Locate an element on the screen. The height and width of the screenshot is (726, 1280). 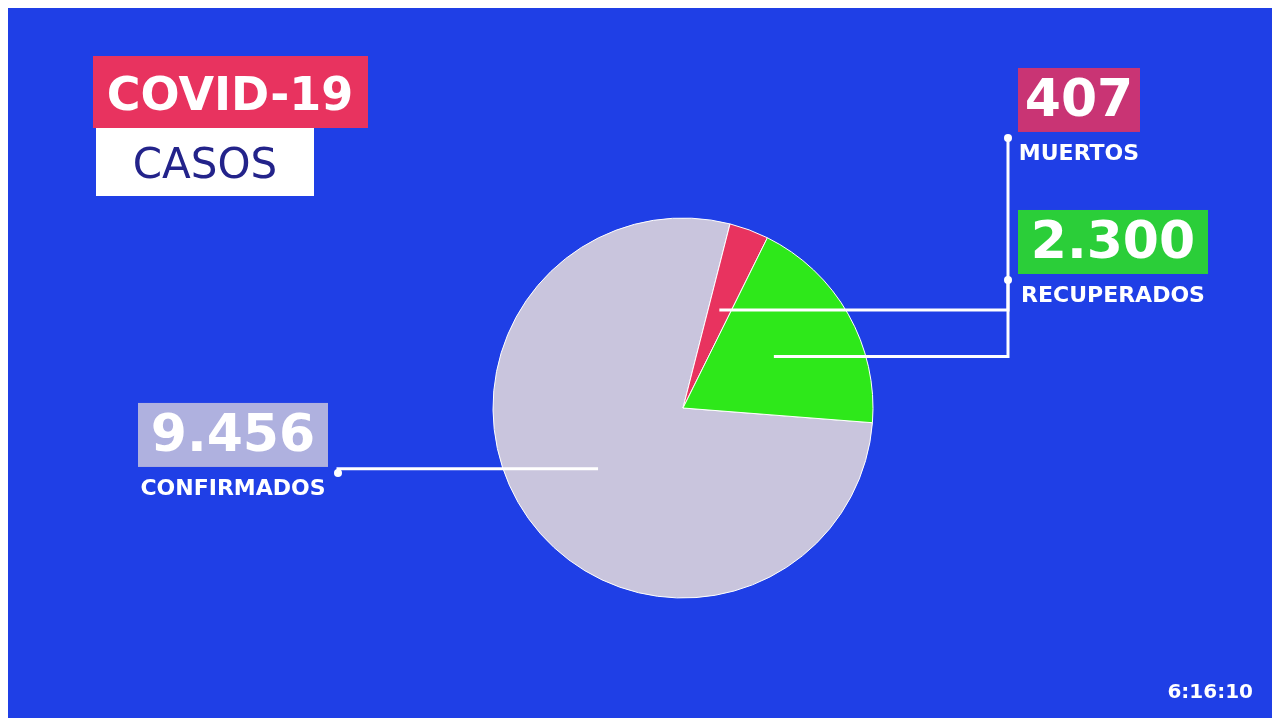
chart-title: COVID-19 is located at coordinates (230, 94).